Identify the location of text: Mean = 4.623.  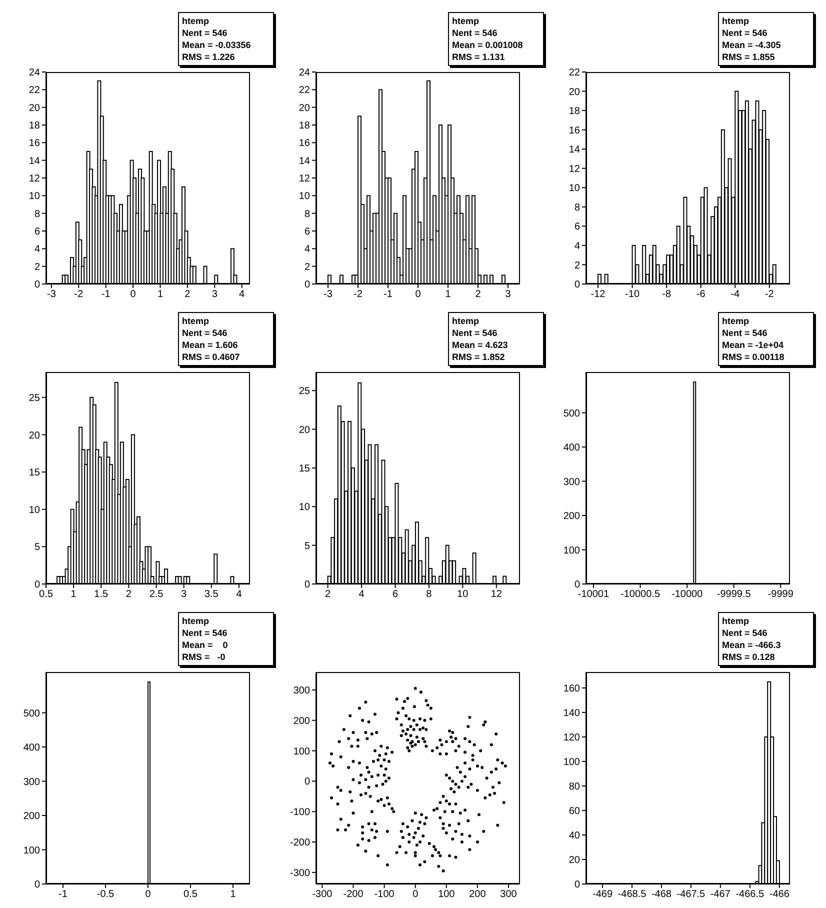
(480, 345).